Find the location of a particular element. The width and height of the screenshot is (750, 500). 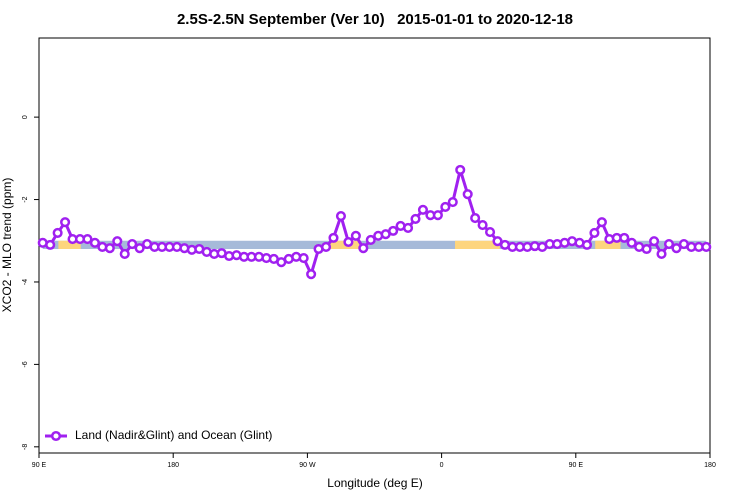

ocean-band is located at coordinates (374, 245).